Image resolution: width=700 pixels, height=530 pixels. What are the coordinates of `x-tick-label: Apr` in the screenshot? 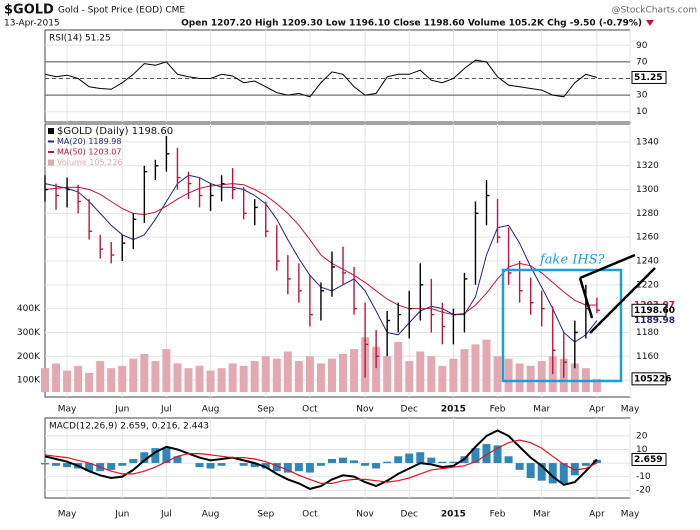 It's located at (597, 410).